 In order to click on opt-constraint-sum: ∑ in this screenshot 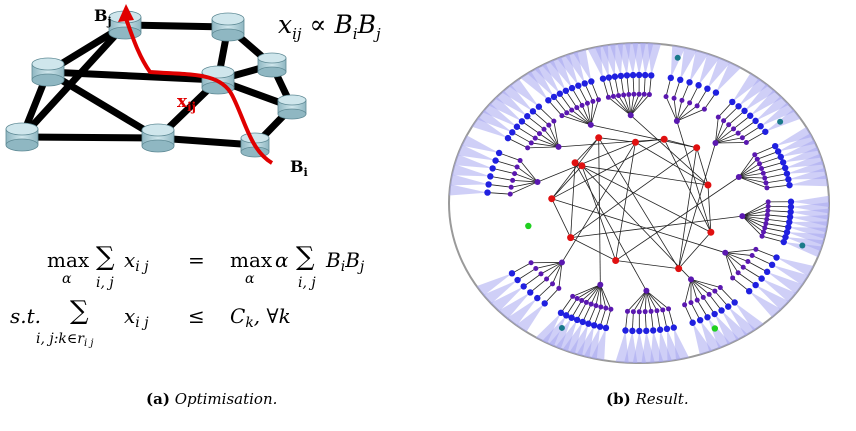, I will do `click(79, 311)`.